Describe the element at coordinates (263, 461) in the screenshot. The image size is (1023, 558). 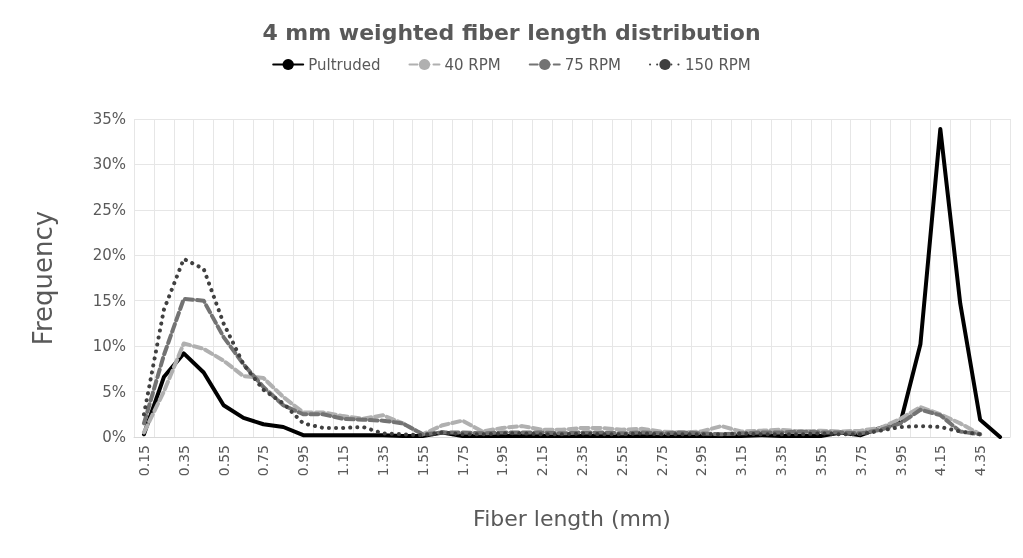
I see `x-tick-label: 0.75` at that location.